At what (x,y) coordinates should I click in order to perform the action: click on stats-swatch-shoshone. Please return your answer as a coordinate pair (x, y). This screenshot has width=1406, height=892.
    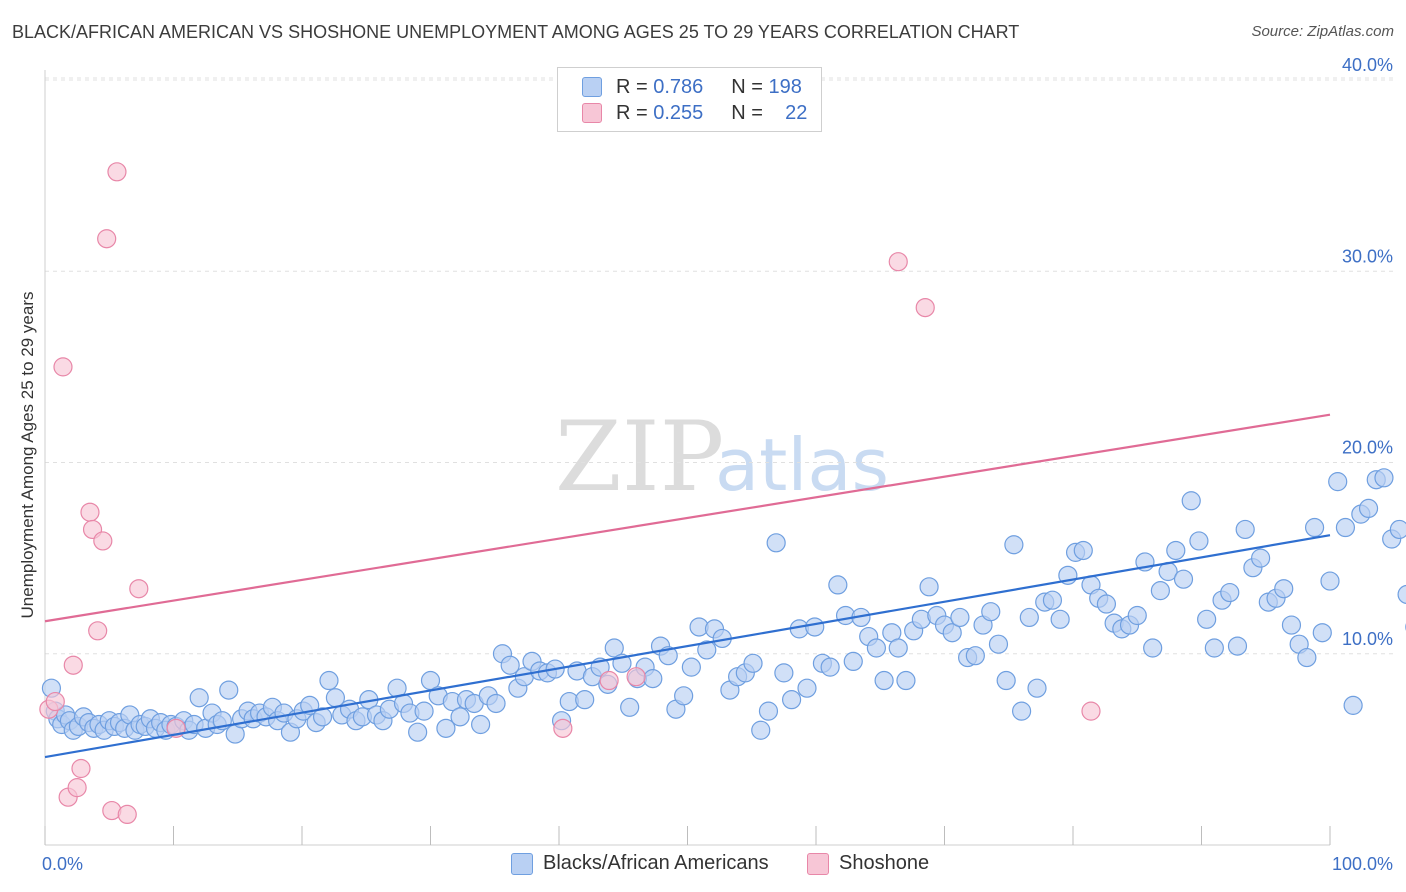
    Looking at the image, I should click on (592, 113).